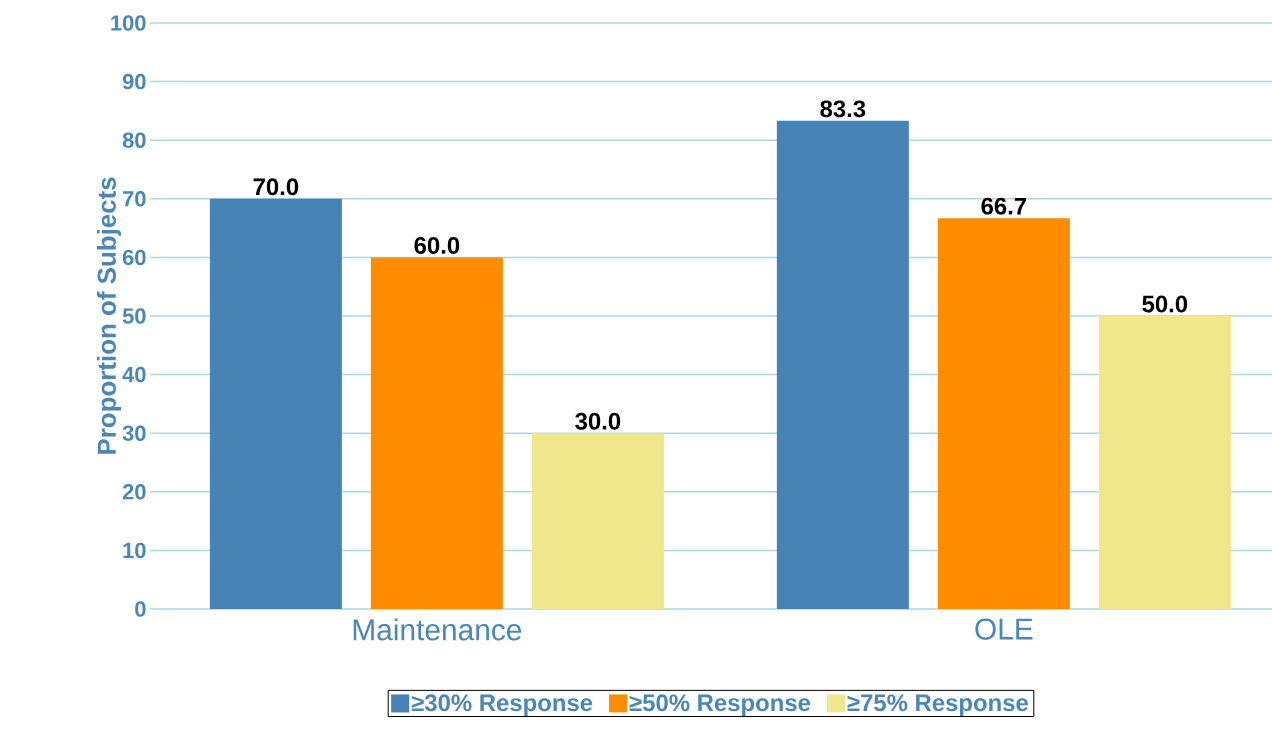  What do you see at coordinates (134, 199) in the screenshot?
I see `y-tick-label: 70` at bounding box center [134, 199].